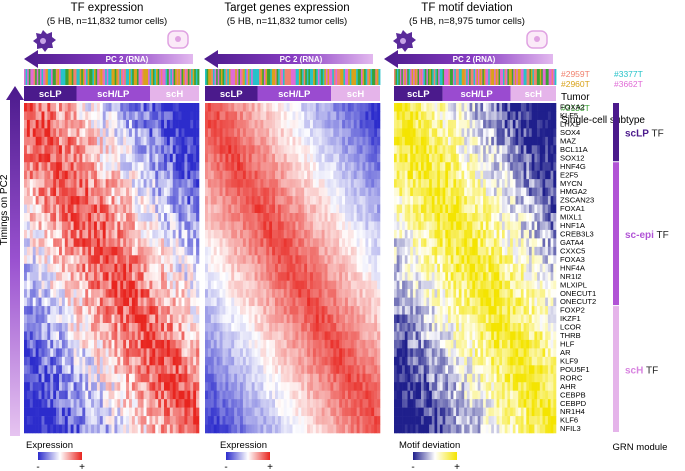 Image resolution: width=685 pixels, height=471 pixels. What do you see at coordinates (572, 107) in the screenshot?
I see `gene-label: FOXA2` at bounding box center [572, 107].